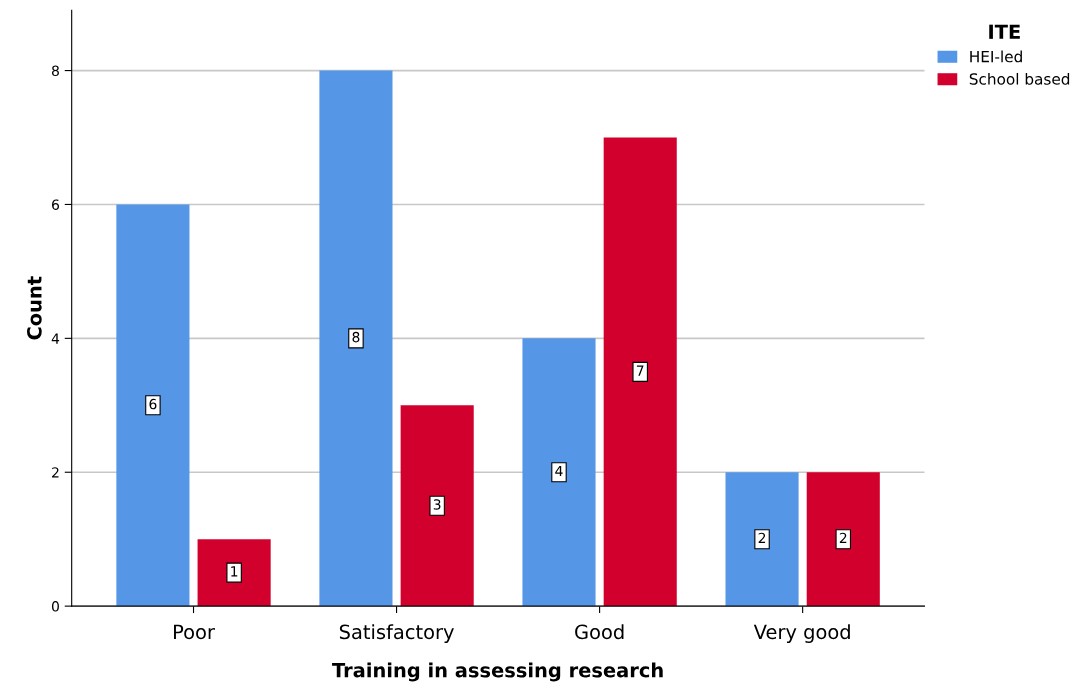 This screenshot has height=688, width=1070. What do you see at coordinates (194, 632) in the screenshot?
I see `x-tick-label: Poor` at bounding box center [194, 632].